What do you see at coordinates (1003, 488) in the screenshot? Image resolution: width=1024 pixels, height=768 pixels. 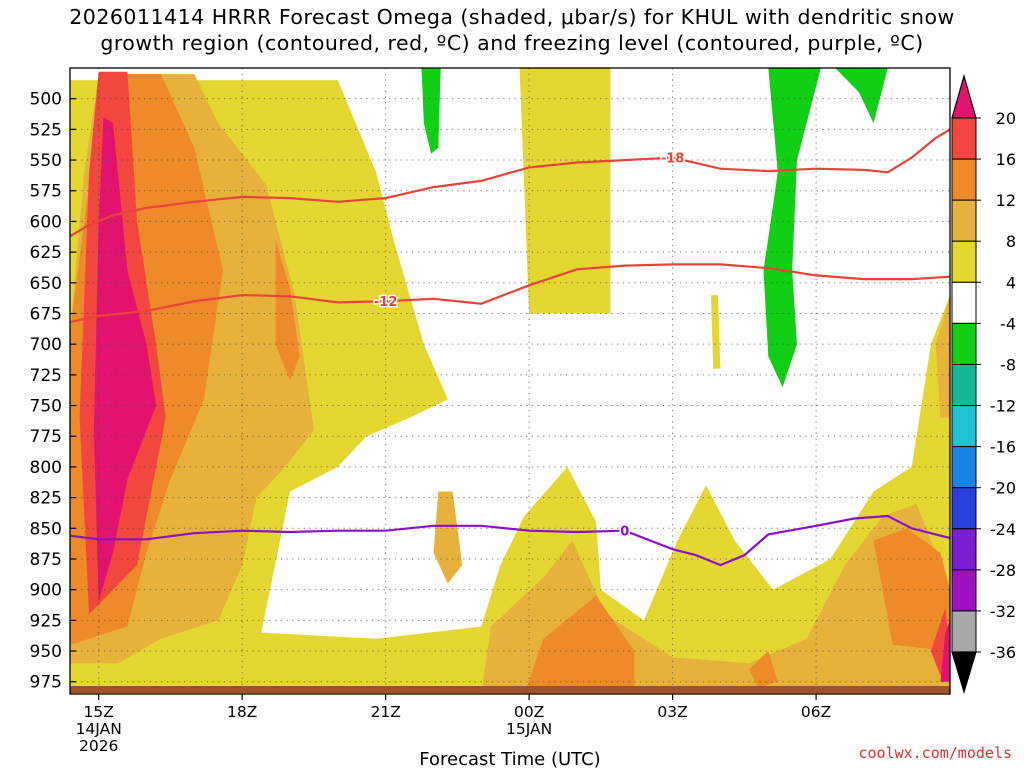 I see `colorbar-label-9: -20` at bounding box center [1003, 488].